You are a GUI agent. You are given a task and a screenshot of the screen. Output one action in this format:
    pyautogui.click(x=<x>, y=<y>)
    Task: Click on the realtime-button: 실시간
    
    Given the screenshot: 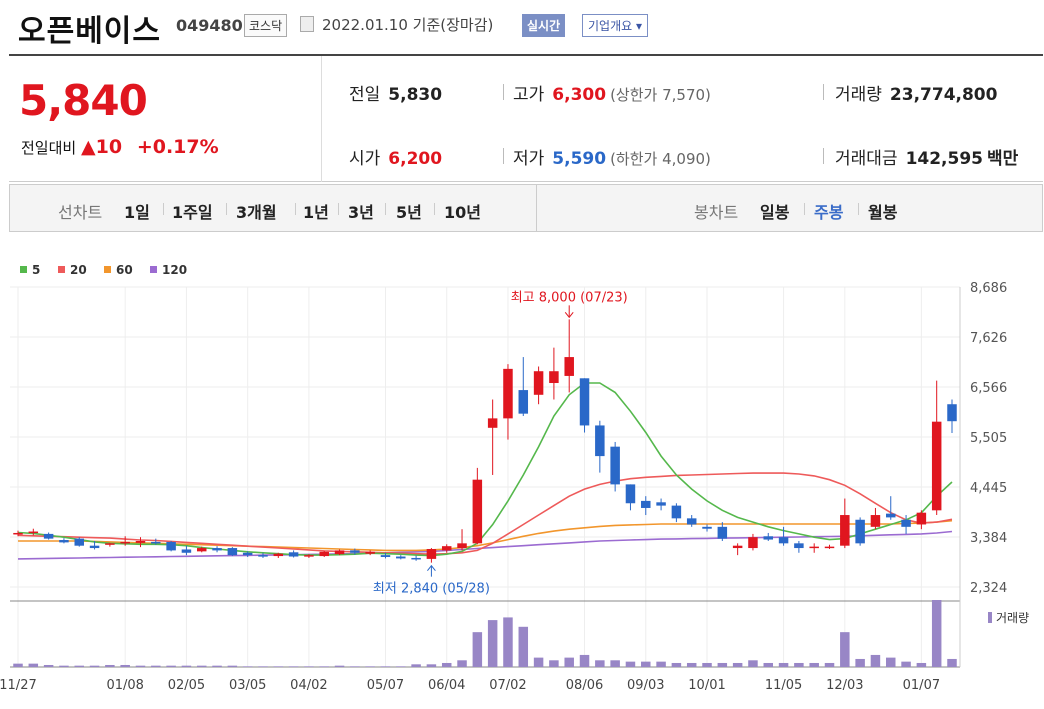 What is the action you would take?
    pyautogui.click(x=544, y=25)
    